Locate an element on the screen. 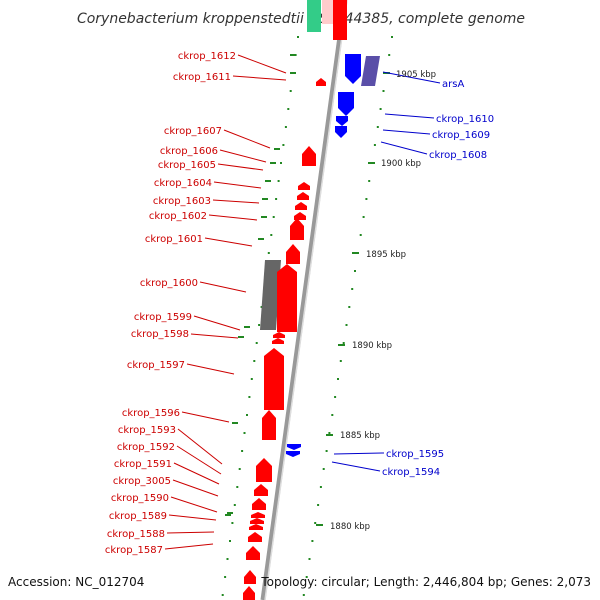 The height and width of the screenshot is (600, 600). gene-label-ckrop-1607: ckrop_1607 is located at coordinates (193, 131).